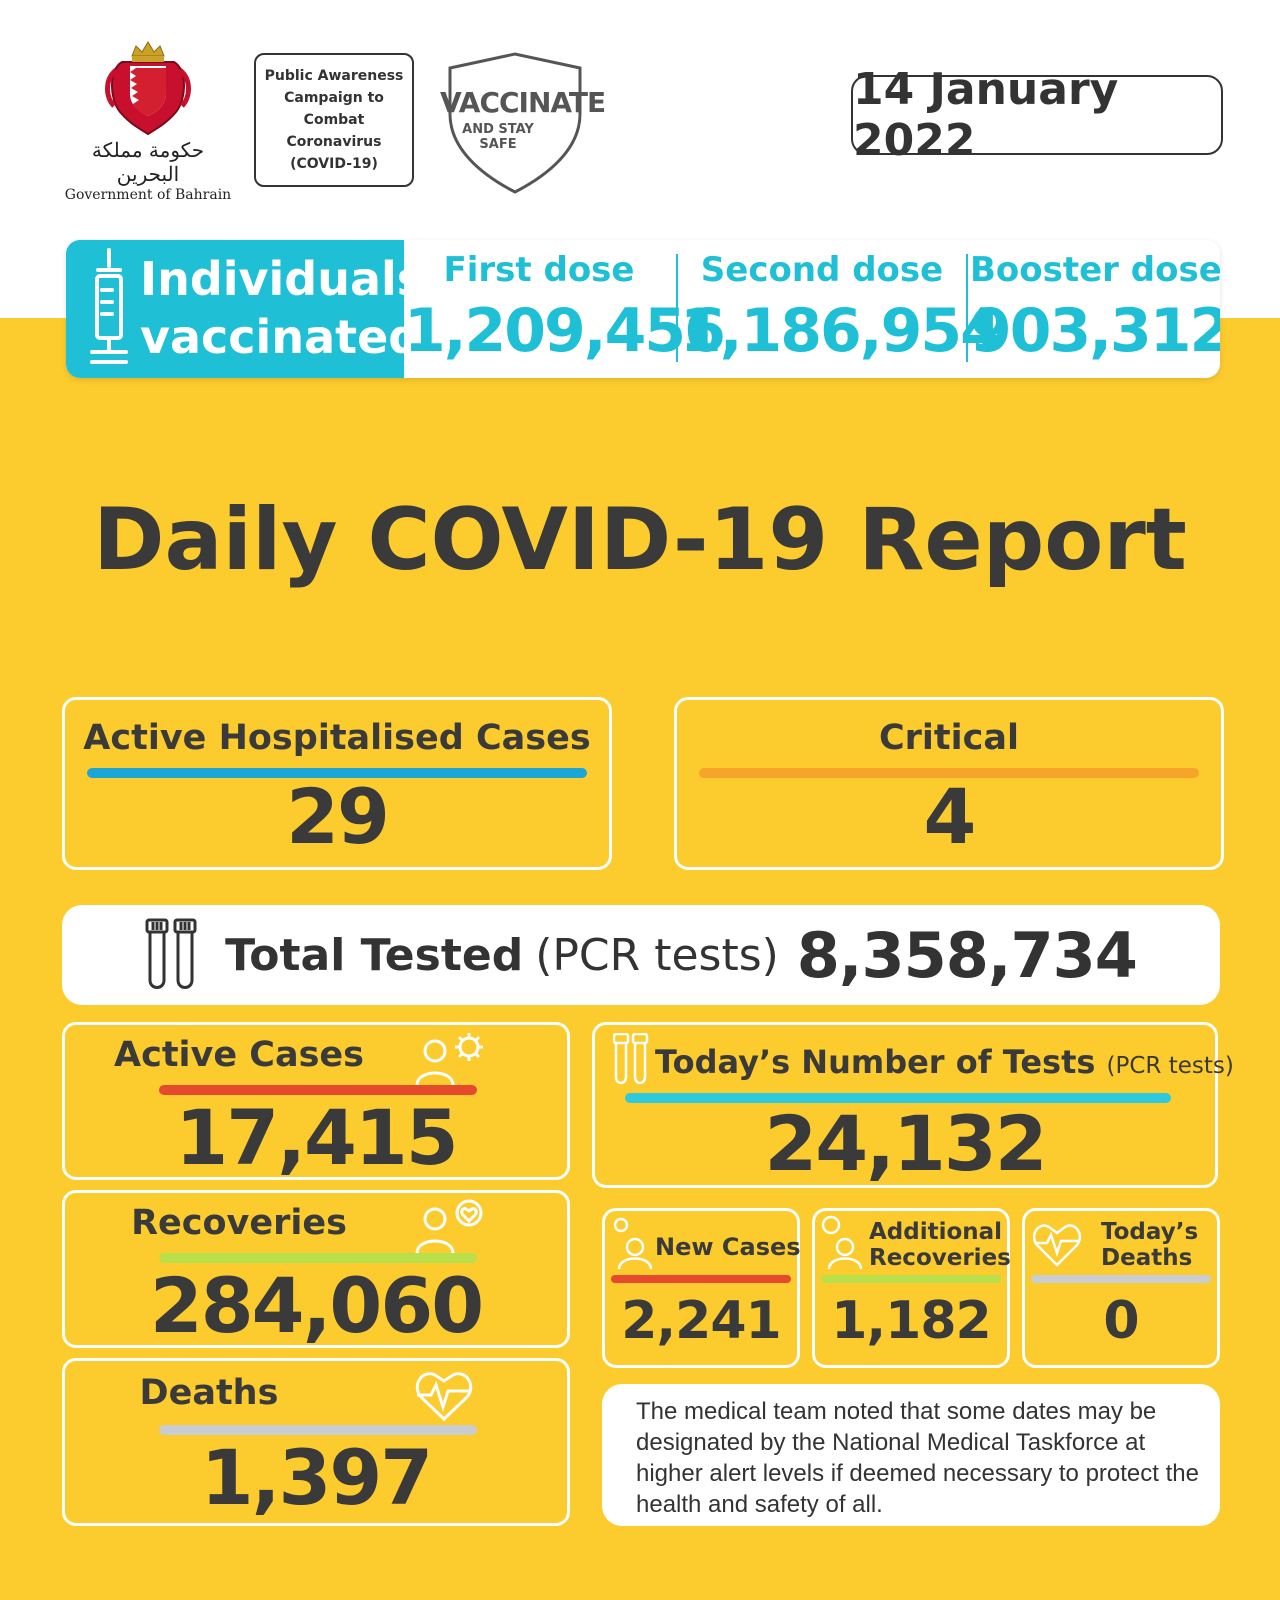 The height and width of the screenshot is (1600, 1280). I want to click on booster-dose-label: Booster dose, so click(1095, 270).